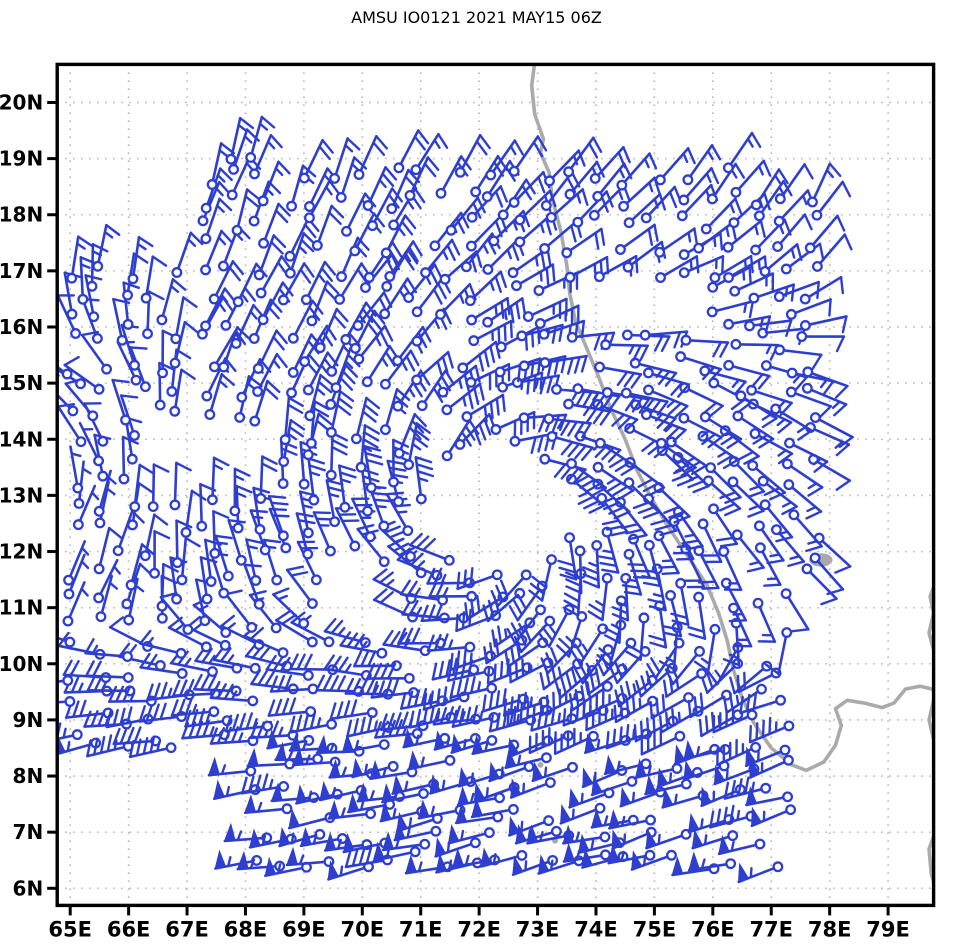 Image resolution: width=953 pixels, height=946 pixels. I want to click on y-tick-label: 13N, so click(21, 495).